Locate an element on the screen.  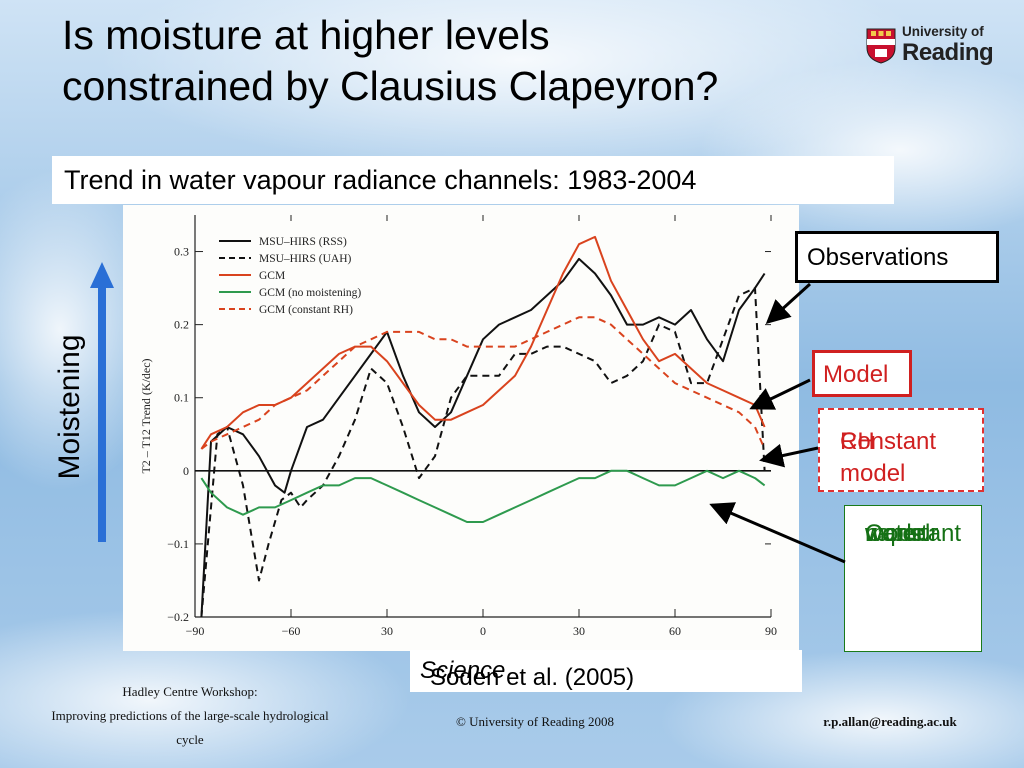
callout-model-text: Model is located at coordinates (856, 374).